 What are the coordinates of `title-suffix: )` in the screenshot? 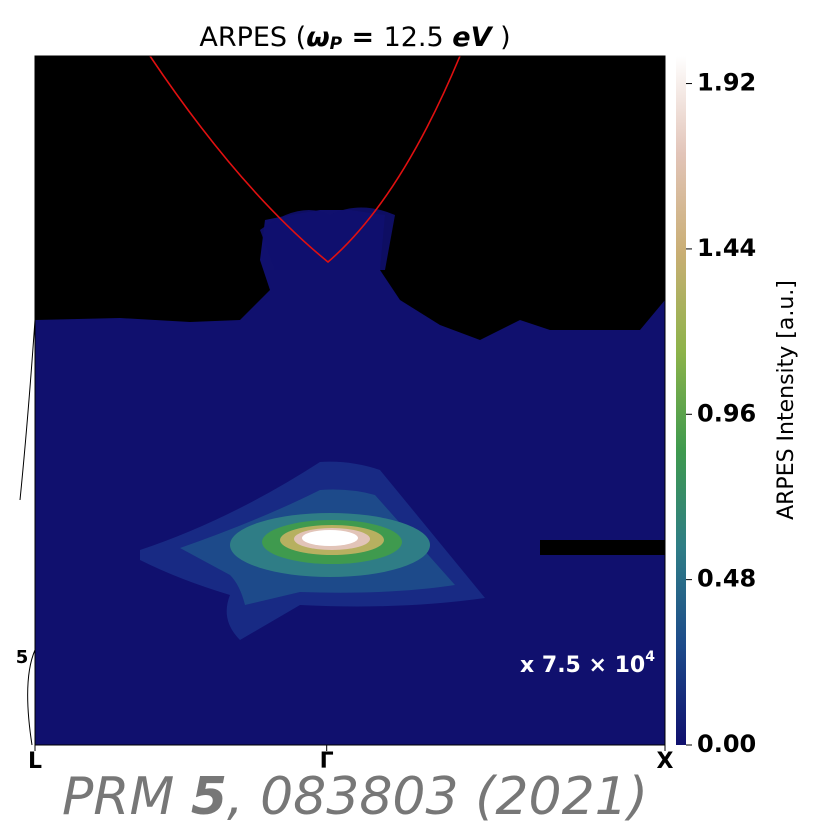 It's located at (501, 37).